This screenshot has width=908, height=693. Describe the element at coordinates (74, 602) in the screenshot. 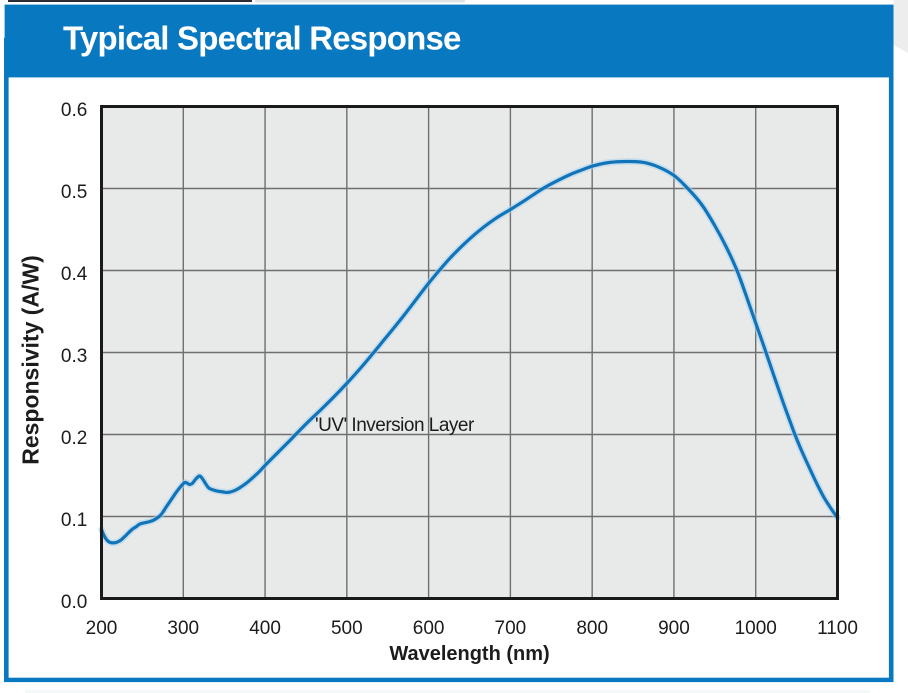

I see `svg-text: 0.0` at that location.